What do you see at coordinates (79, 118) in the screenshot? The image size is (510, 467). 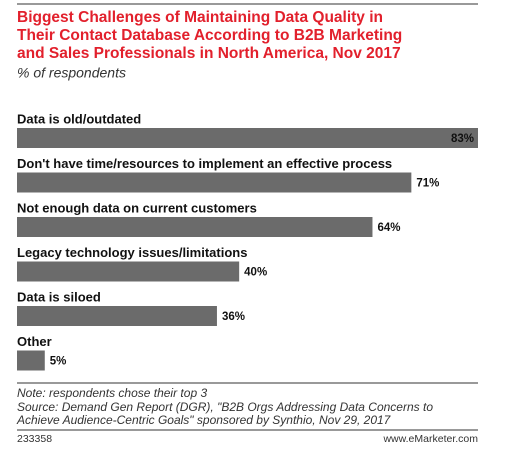 I see `category-label: Data is old/outdated` at bounding box center [79, 118].